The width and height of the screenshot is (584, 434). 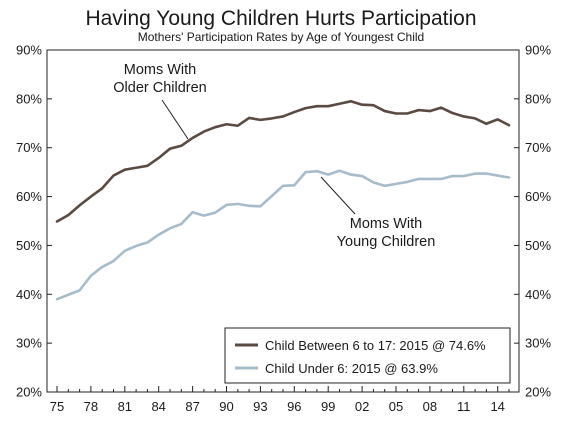 What do you see at coordinates (362, 406) in the screenshot?
I see `x-tick-label-02: 02` at bounding box center [362, 406].